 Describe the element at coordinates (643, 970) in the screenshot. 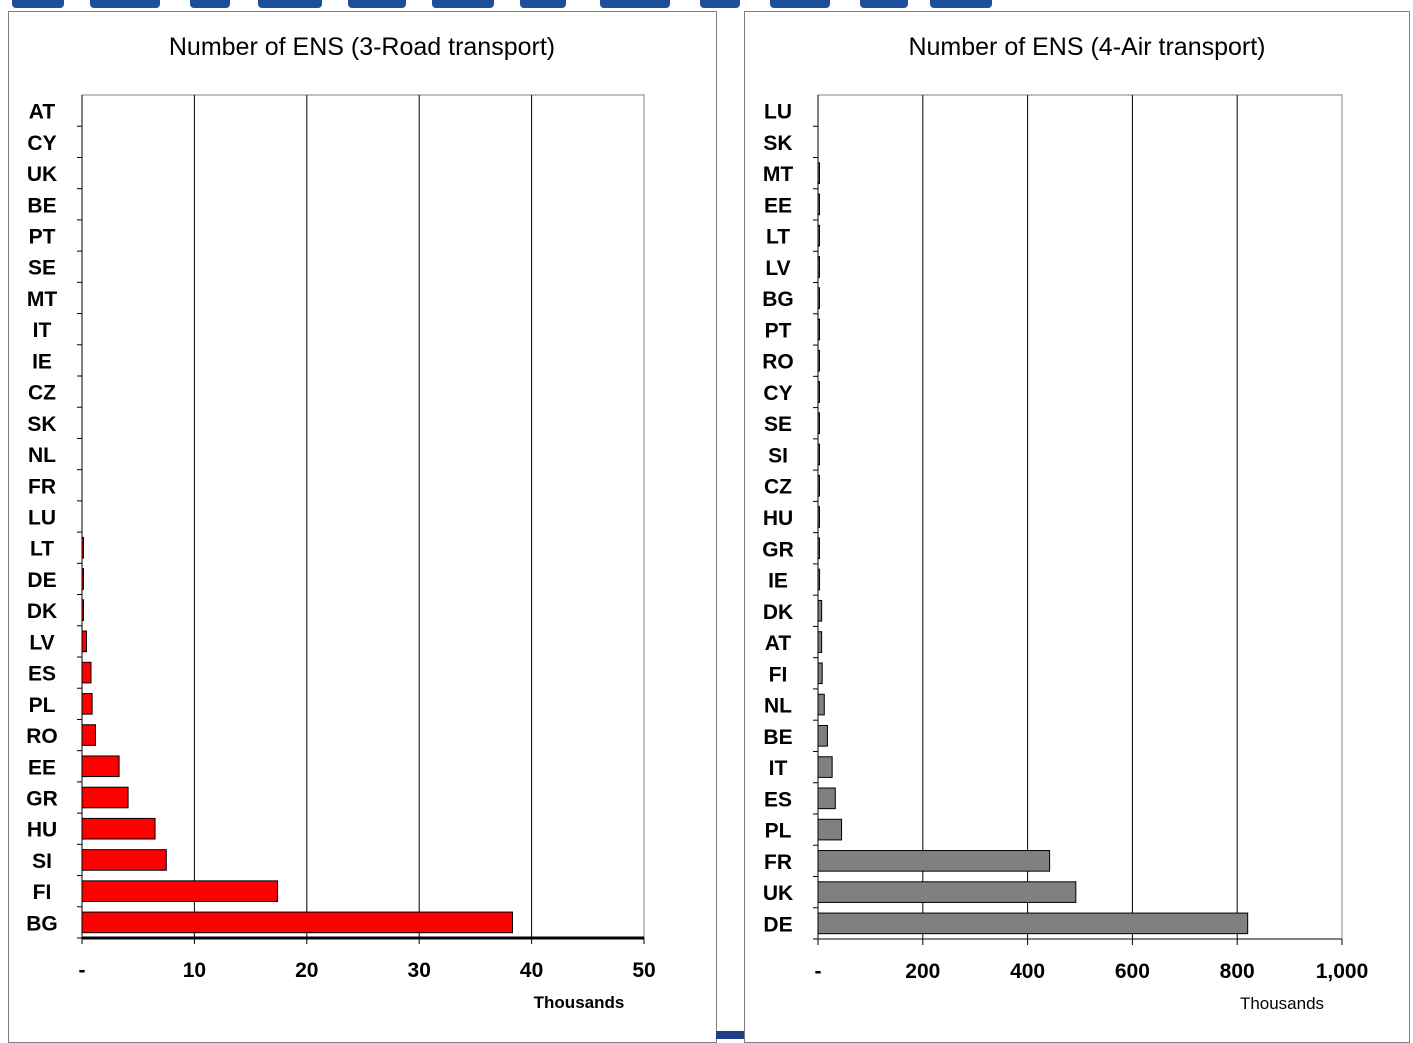

I see `x-tick-label: 50` at that location.